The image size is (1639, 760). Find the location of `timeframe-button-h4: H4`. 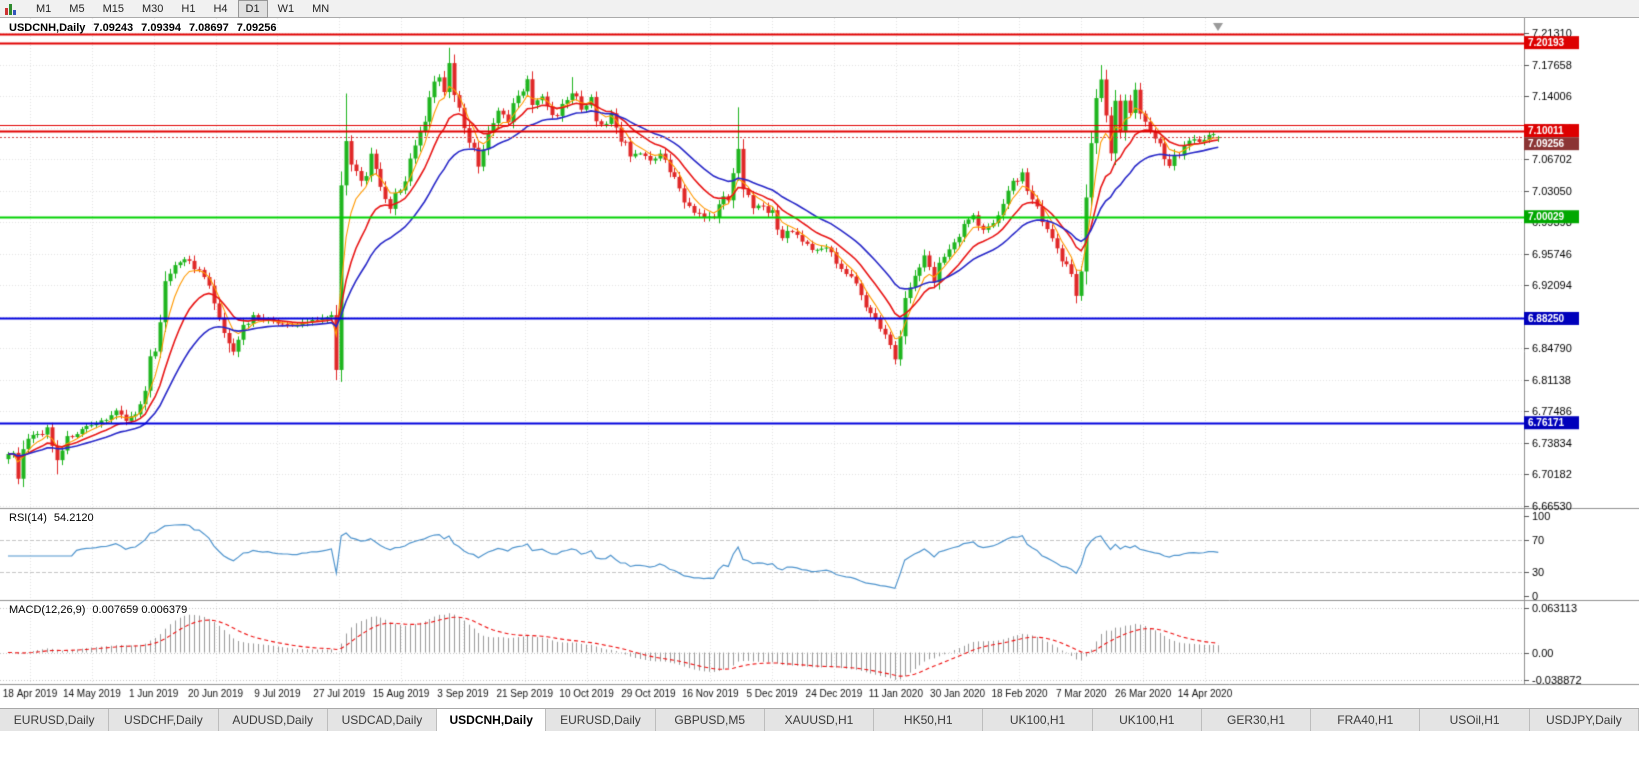

timeframe-button-h4: H4 is located at coordinates (220, 9).